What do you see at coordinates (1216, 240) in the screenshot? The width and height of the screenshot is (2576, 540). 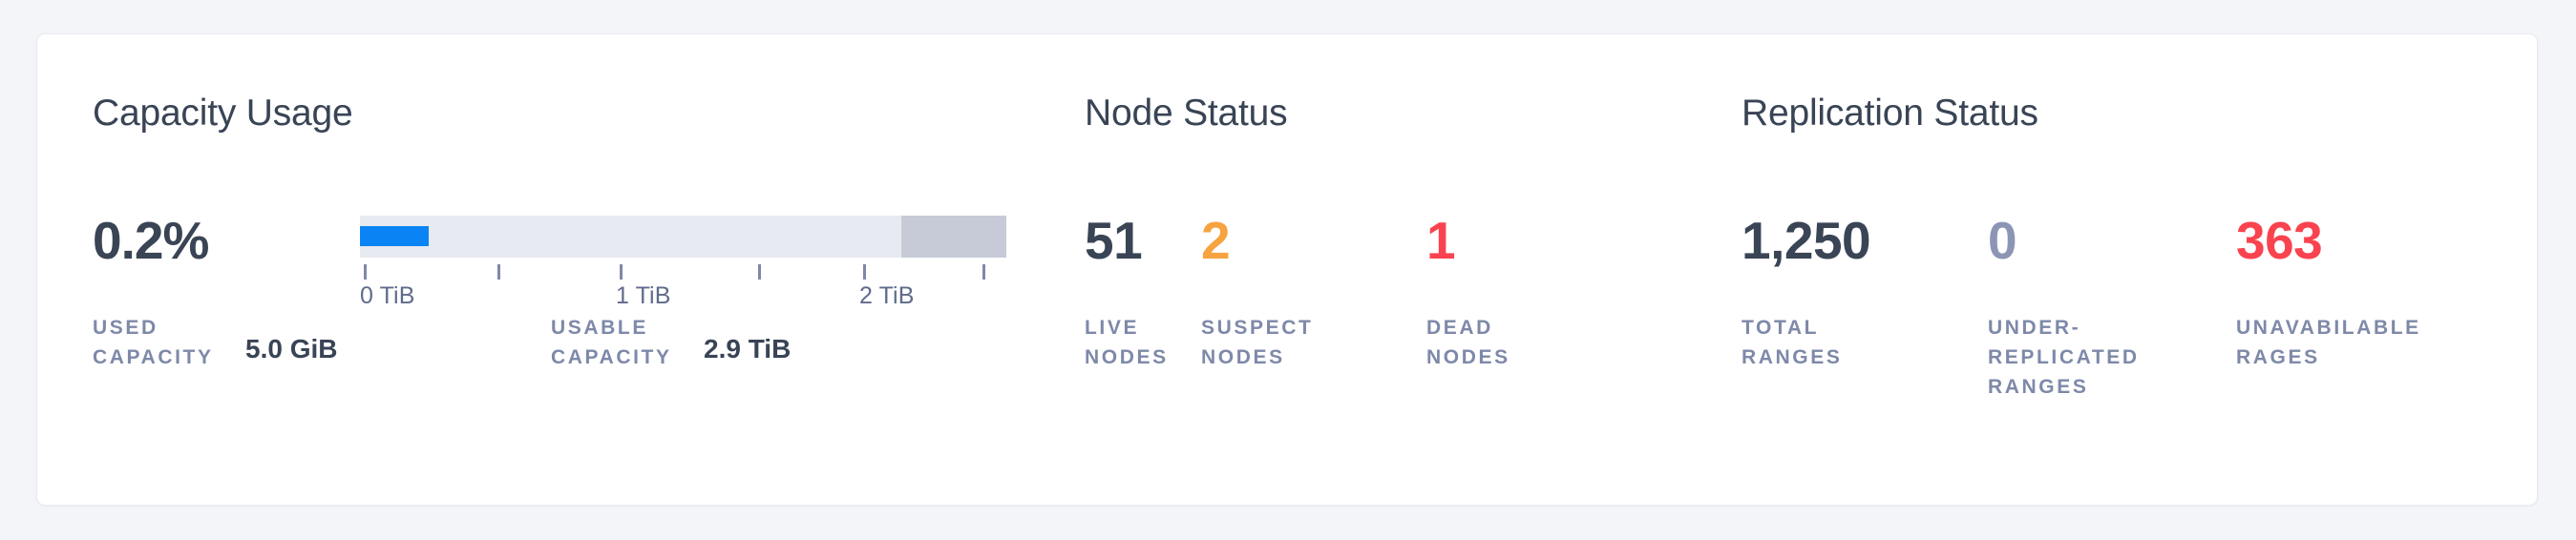 I see `suspect-nodes-value: 2` at bounding box center [1216, 240].